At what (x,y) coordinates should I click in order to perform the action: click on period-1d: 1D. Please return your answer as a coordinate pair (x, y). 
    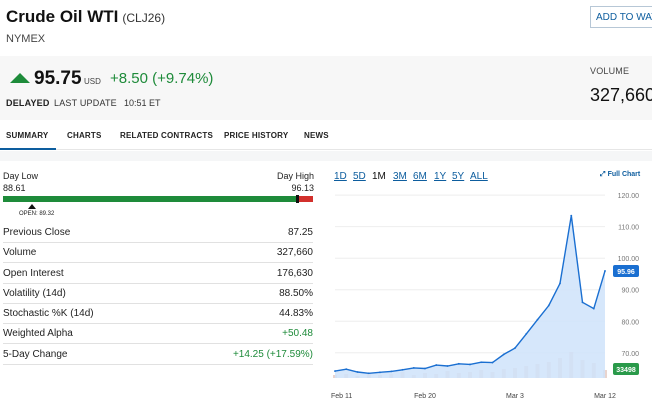
    Looking at the image, I should click on (340, 176).